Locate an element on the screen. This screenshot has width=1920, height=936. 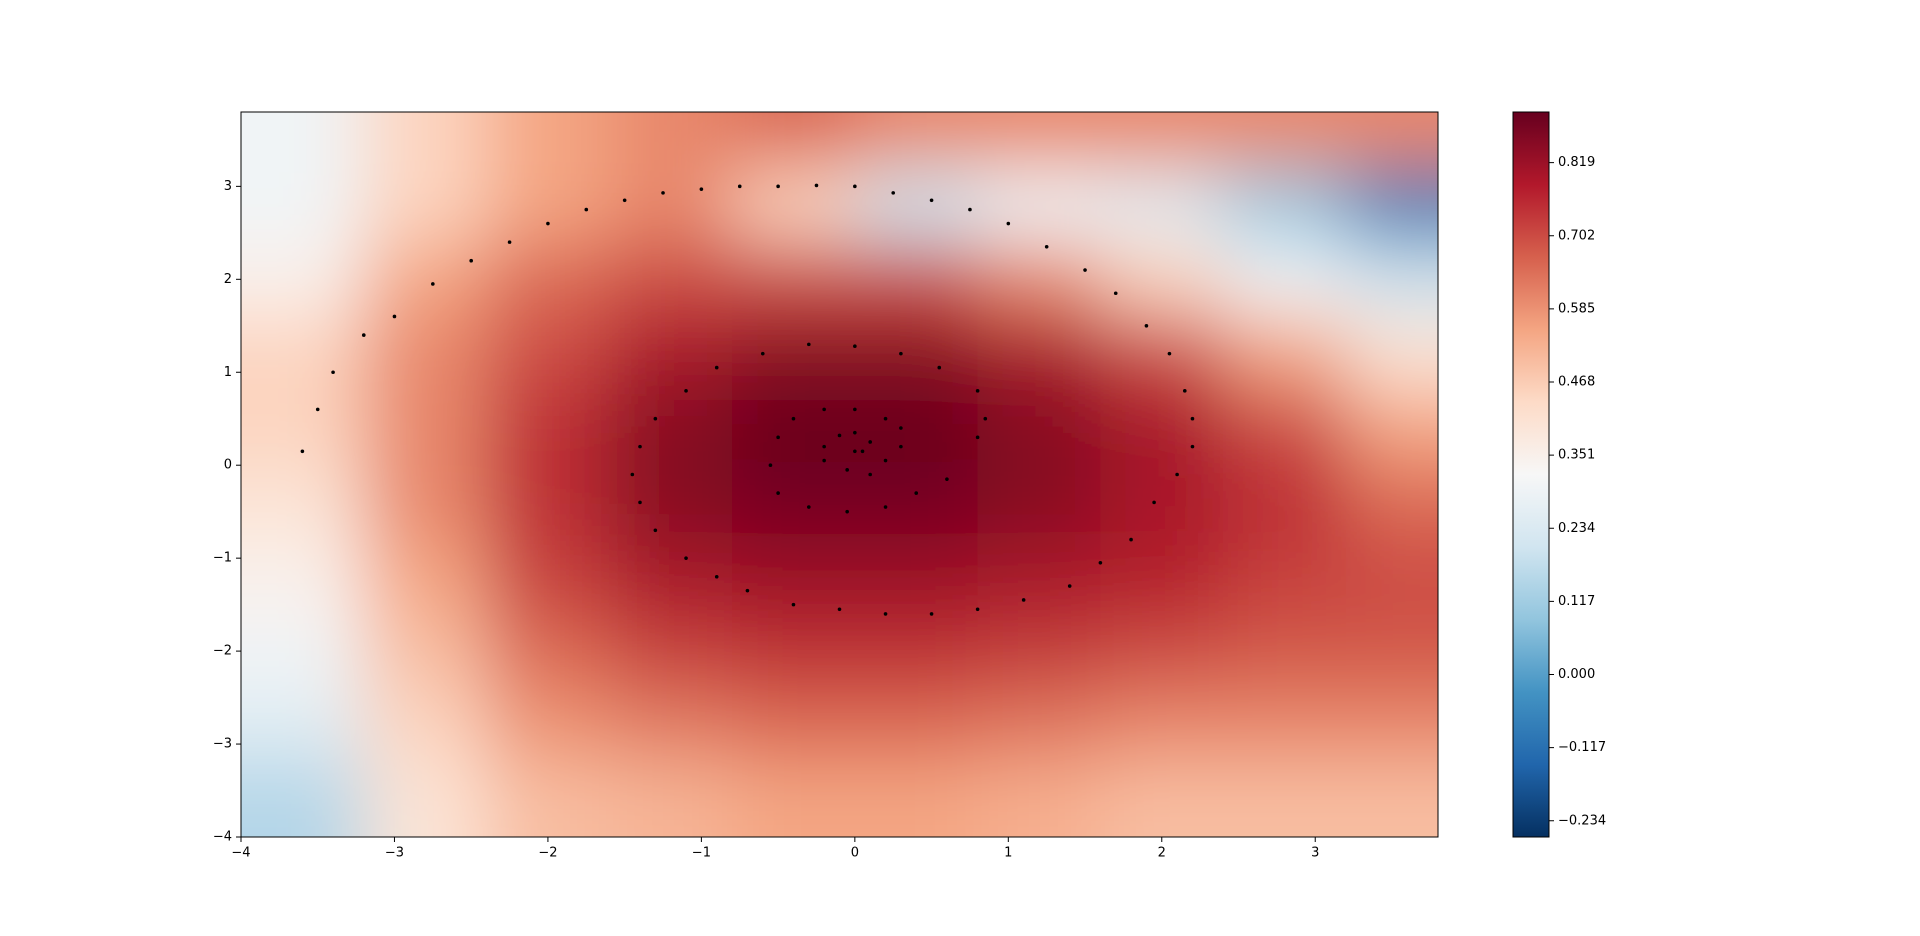
colorbar-tick-label: −0.117 is located at coordinates (1582, 747).